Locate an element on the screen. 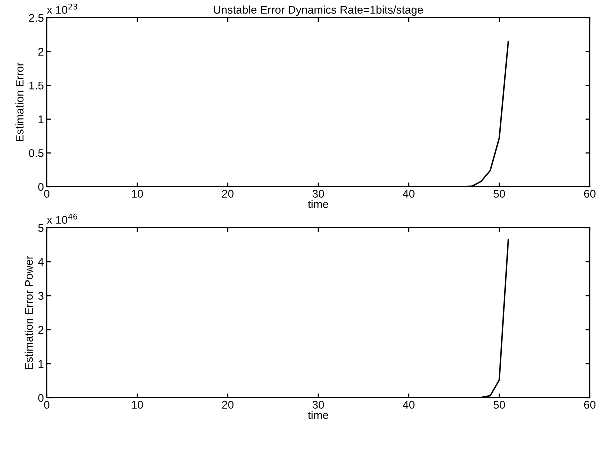 The height and width of the screenshot is (450, 604). y-tick-label: 0.5 is located at coordinates (36, 153).